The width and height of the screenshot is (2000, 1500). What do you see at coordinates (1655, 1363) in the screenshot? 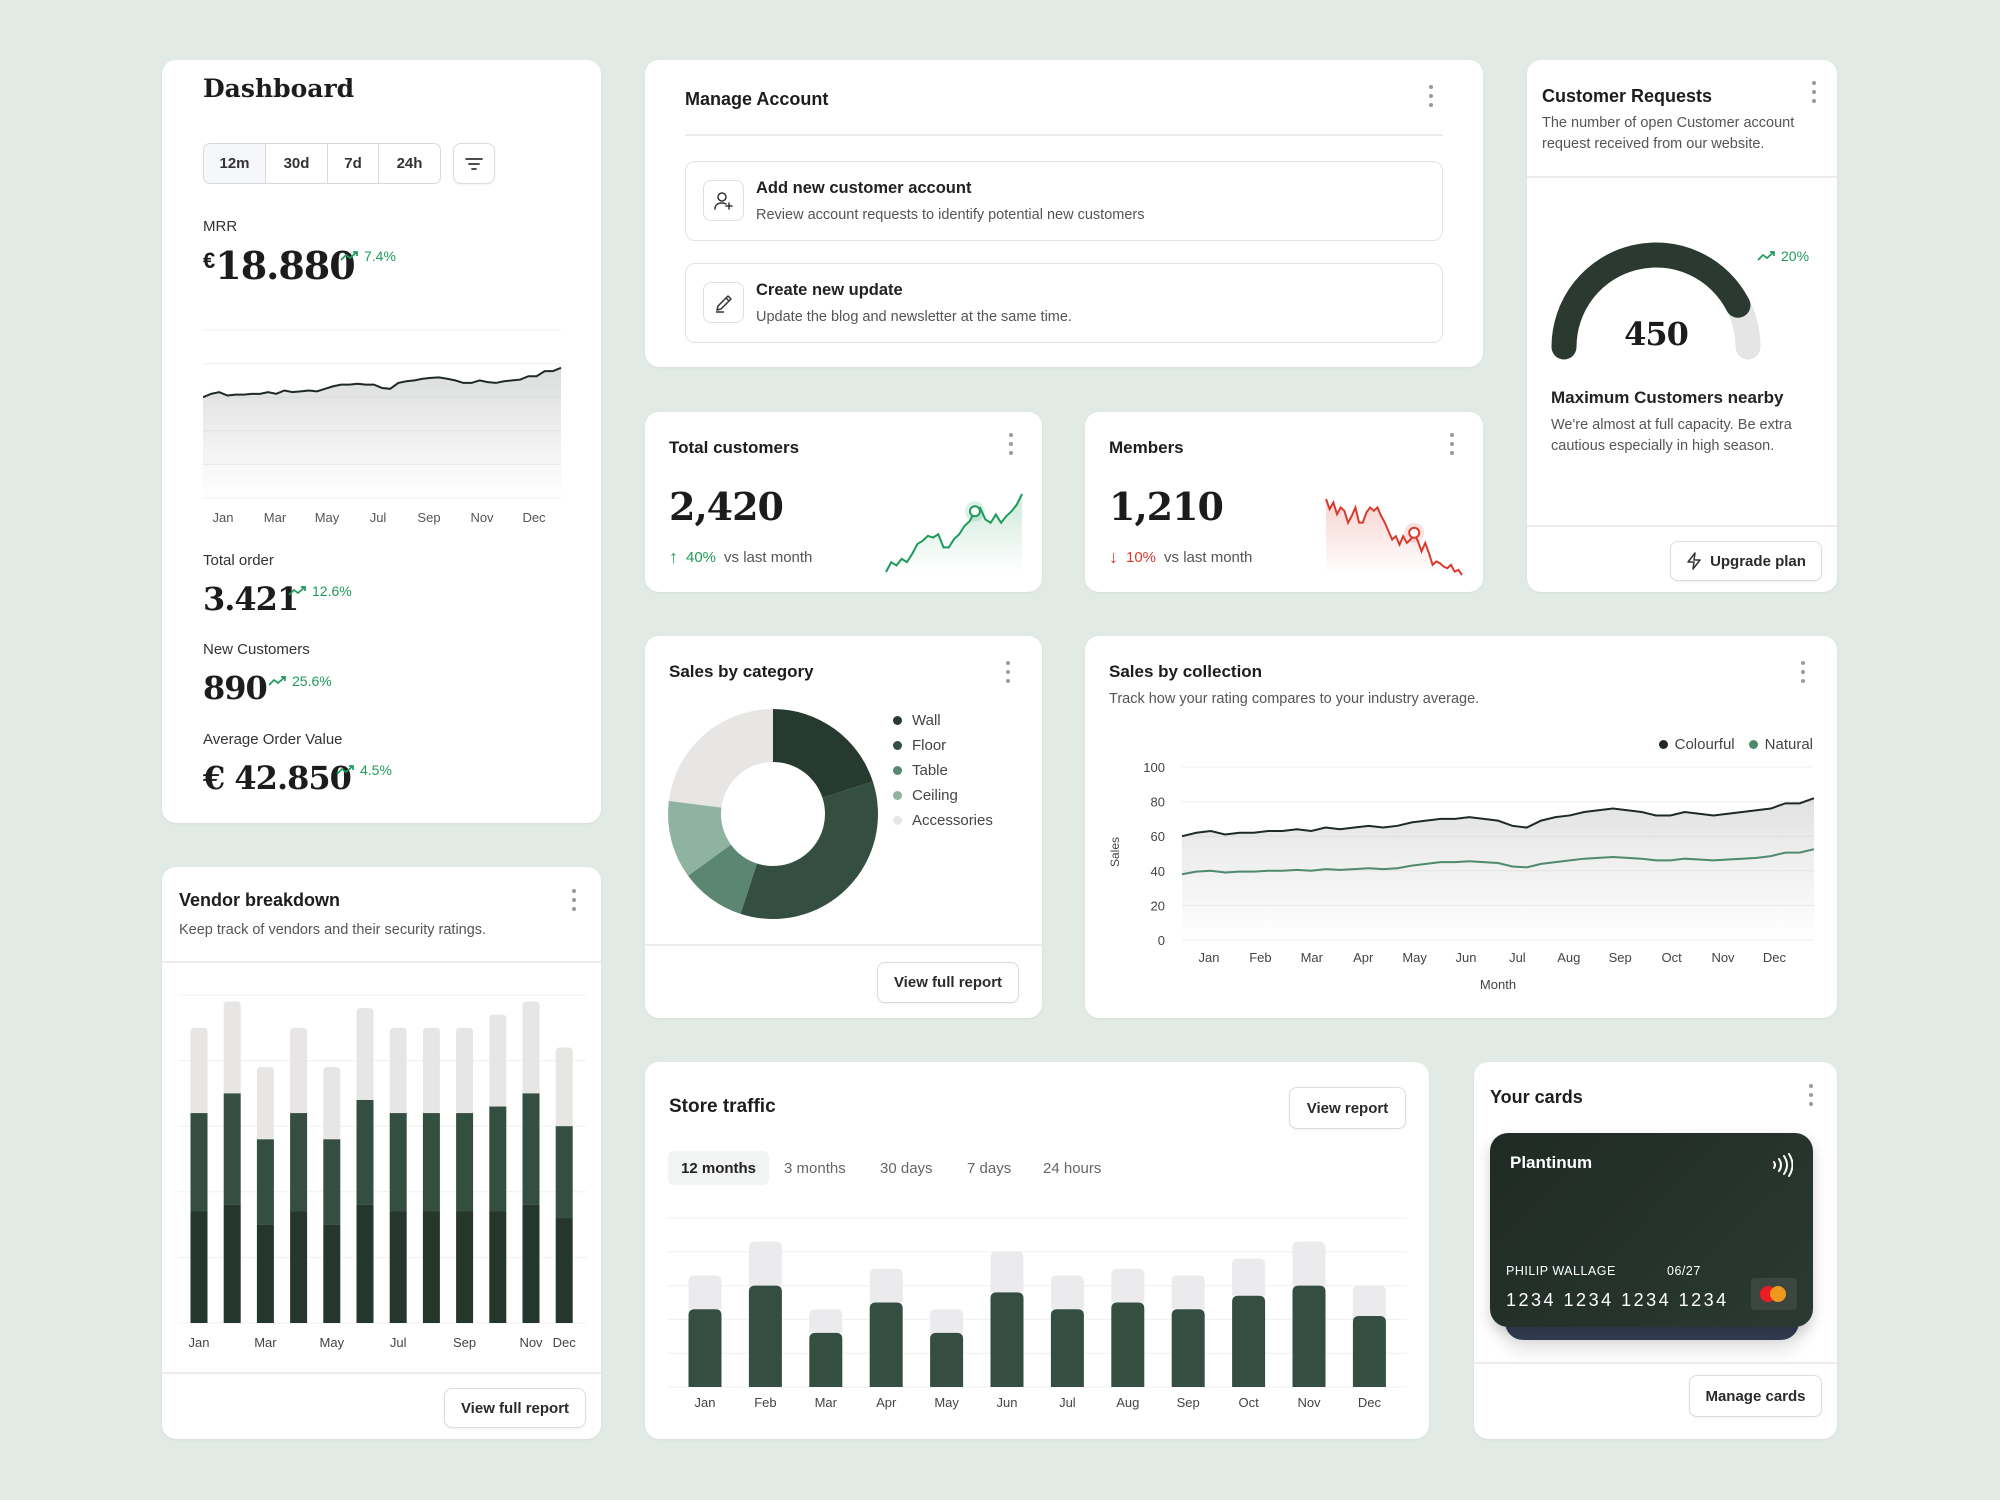
I see `divider` at bounding box center [1655, 1363].